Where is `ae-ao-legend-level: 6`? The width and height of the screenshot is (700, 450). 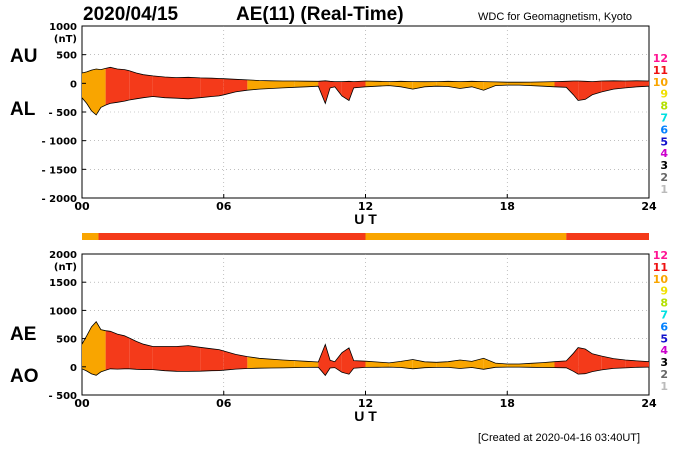 ae-ao-legend-level: 6 is located at coordinates (664, 326).